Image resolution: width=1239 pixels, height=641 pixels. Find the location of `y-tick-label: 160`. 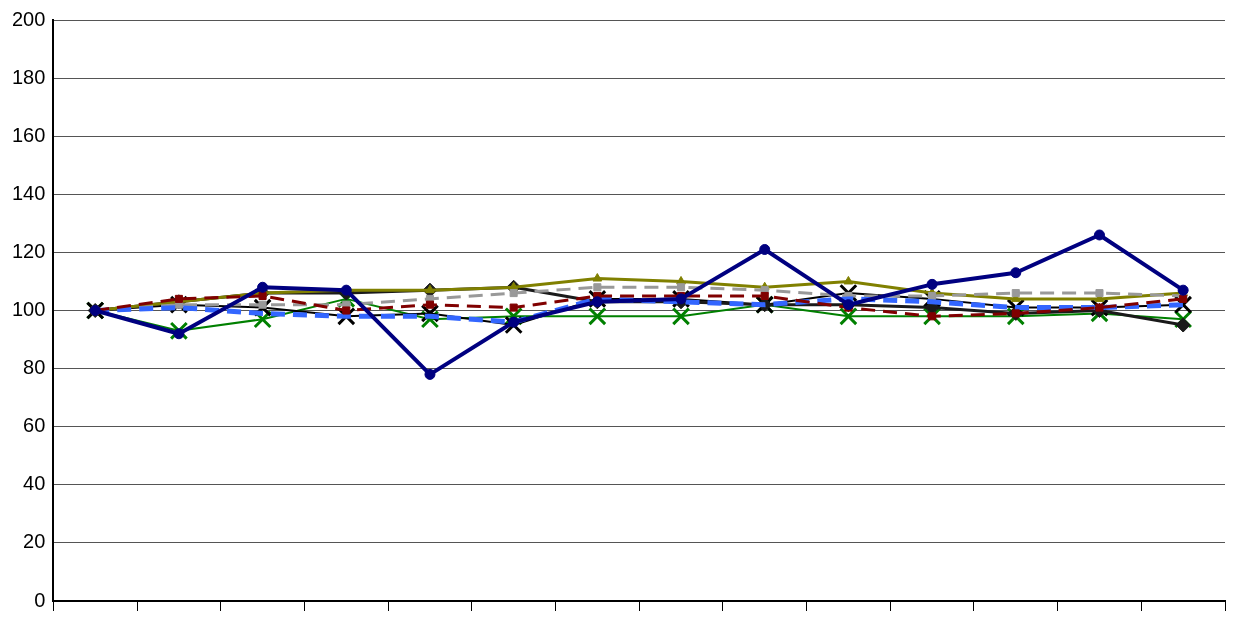

y-tick-label: 160 is located at coordinates (28, 134).